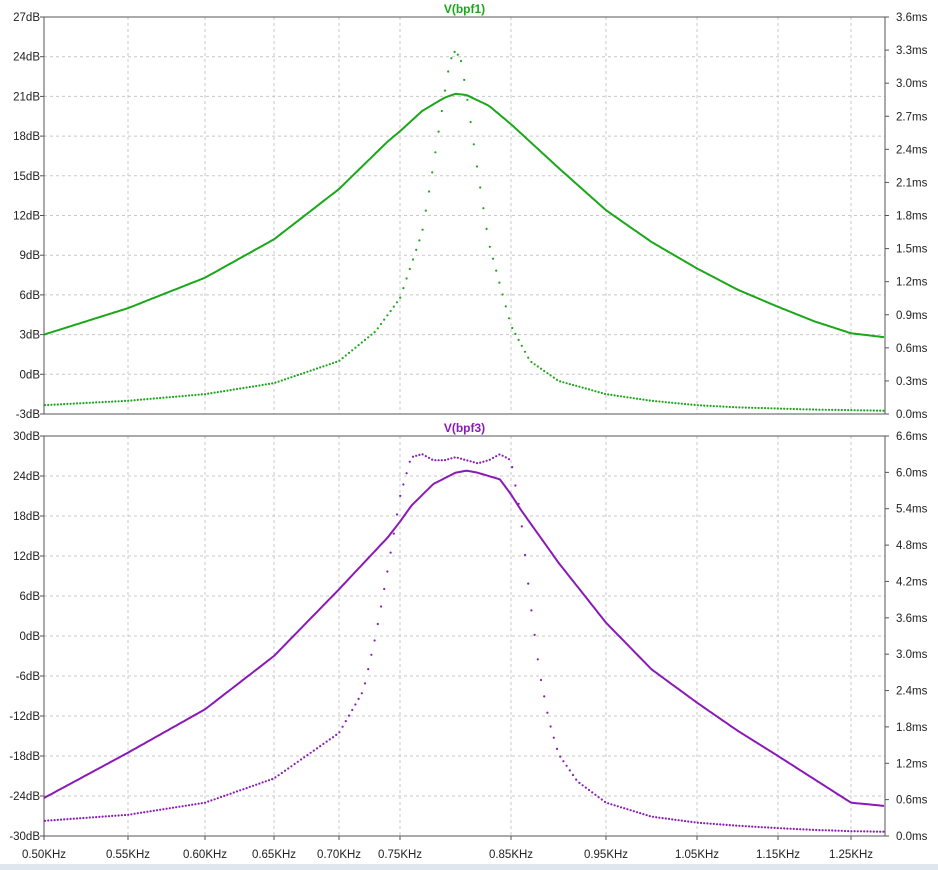 This screenshot has width=938, height=870. Describe the element at coordinates (851, 855) in the screenshot. I see `x-tick-label: 1.25KHz` at that location.